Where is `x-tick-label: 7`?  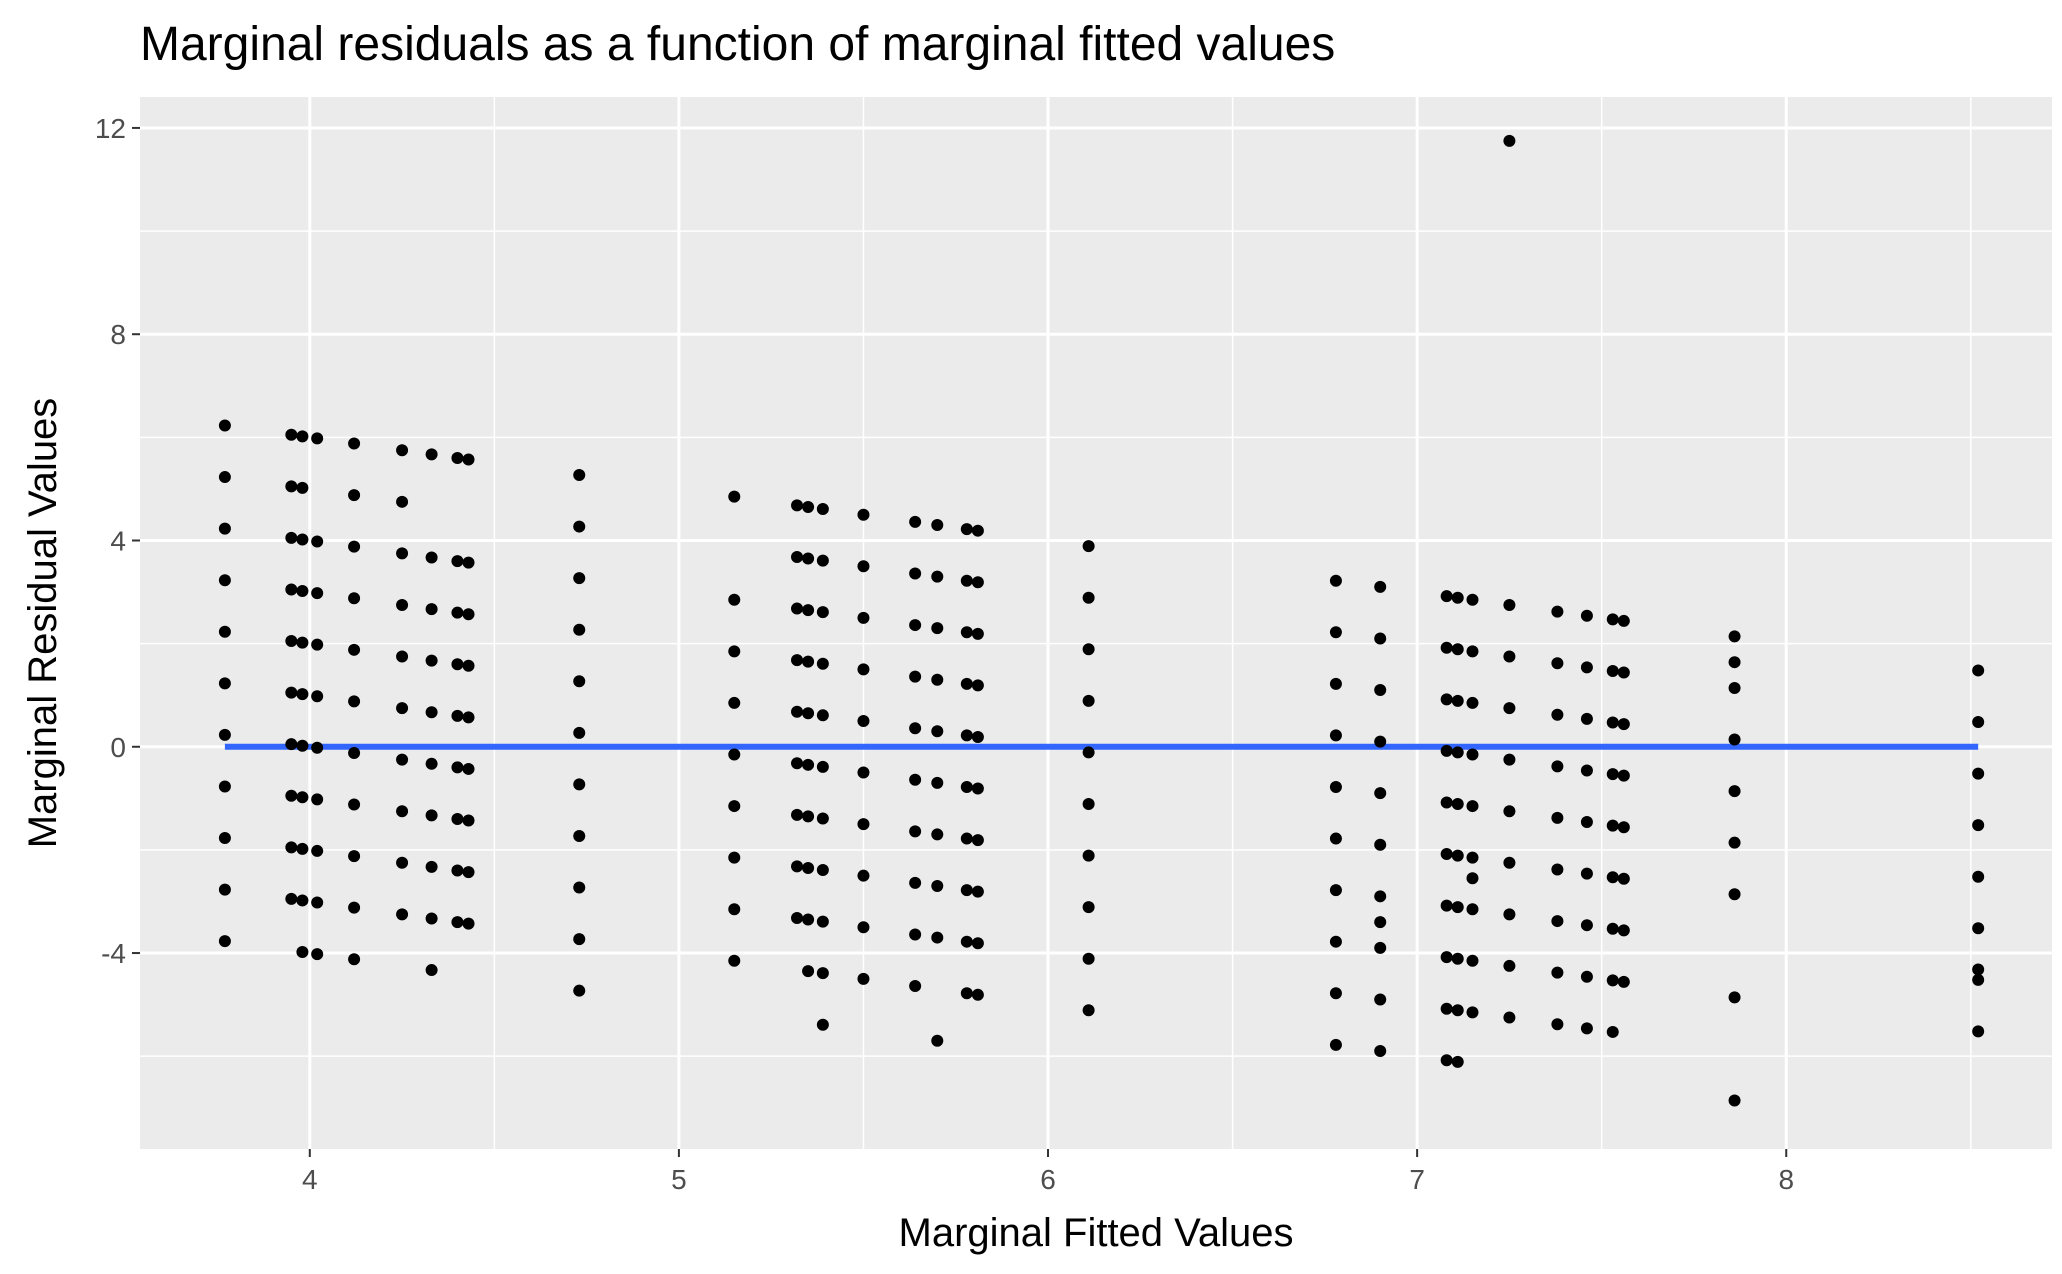
x-tick-label: 7 is located at coordinates (1417, 1179).